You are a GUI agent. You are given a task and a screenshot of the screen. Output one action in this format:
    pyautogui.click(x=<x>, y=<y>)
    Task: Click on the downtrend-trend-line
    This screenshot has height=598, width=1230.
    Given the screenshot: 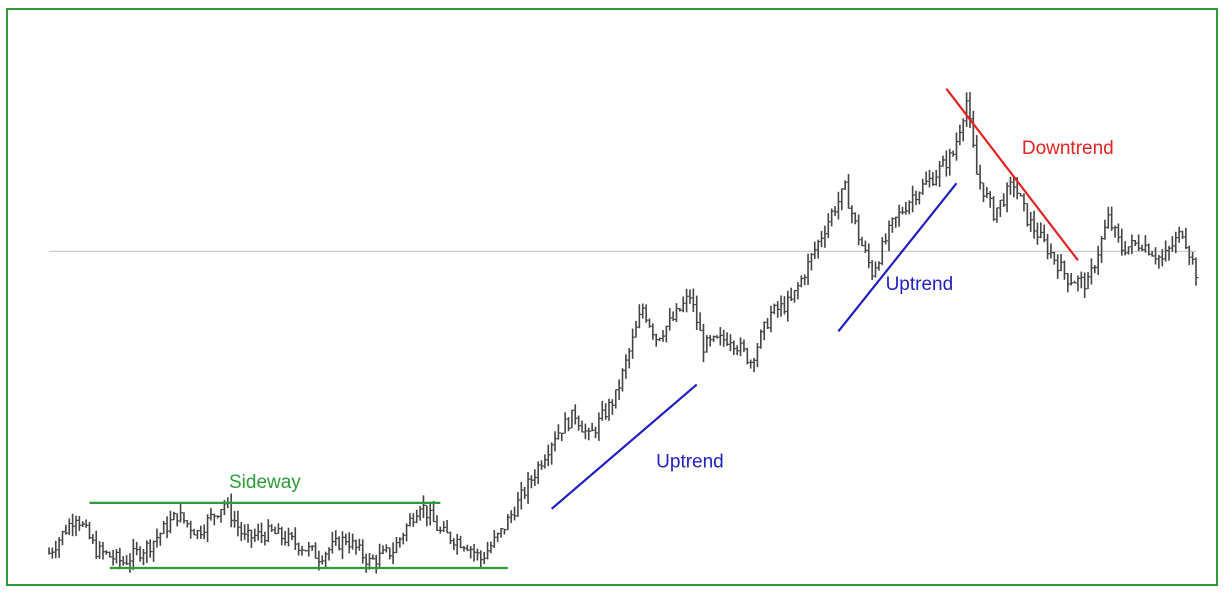 What is the action you would take?
    pyautogui.click(x=1012, y=174)
    